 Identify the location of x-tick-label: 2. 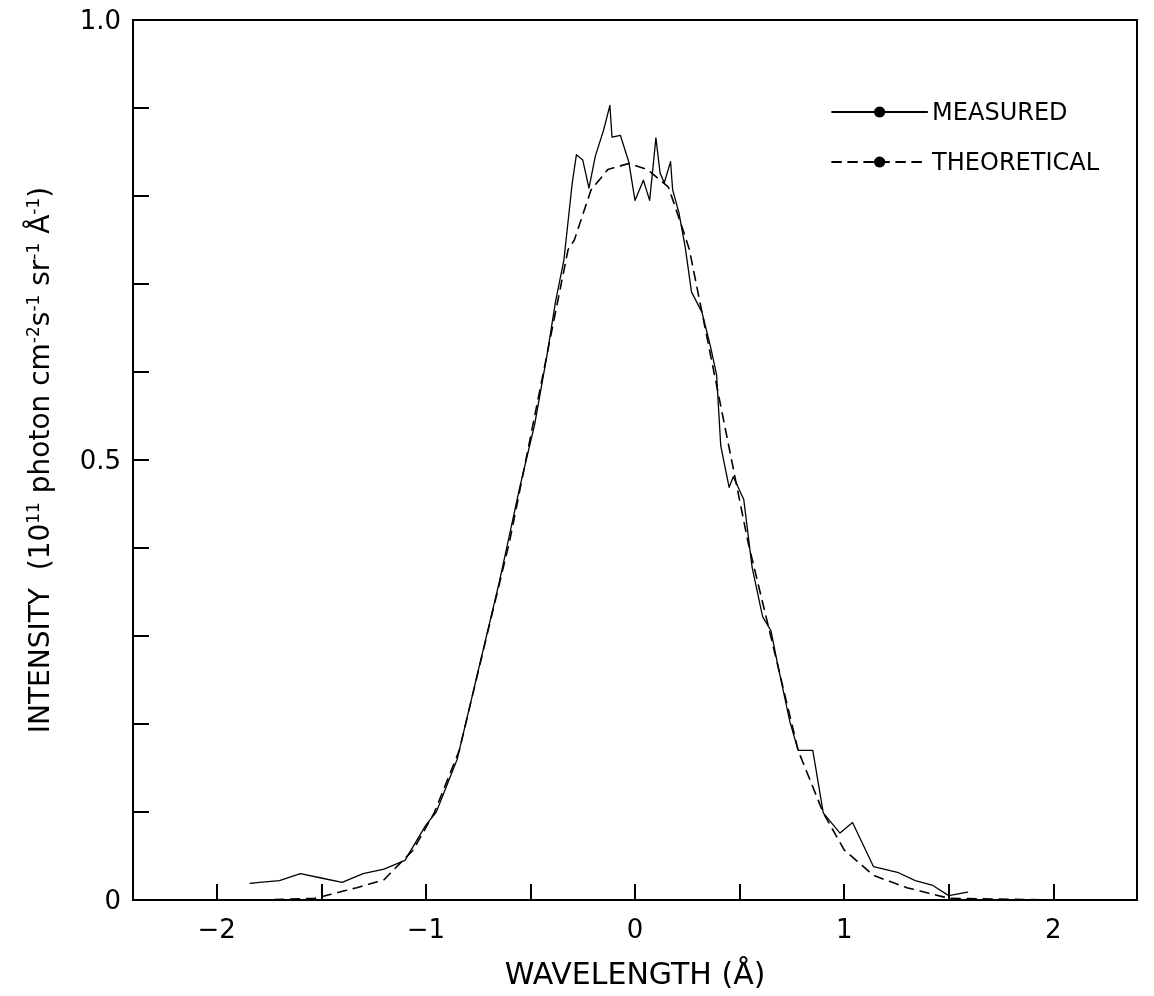
(1053, 929).